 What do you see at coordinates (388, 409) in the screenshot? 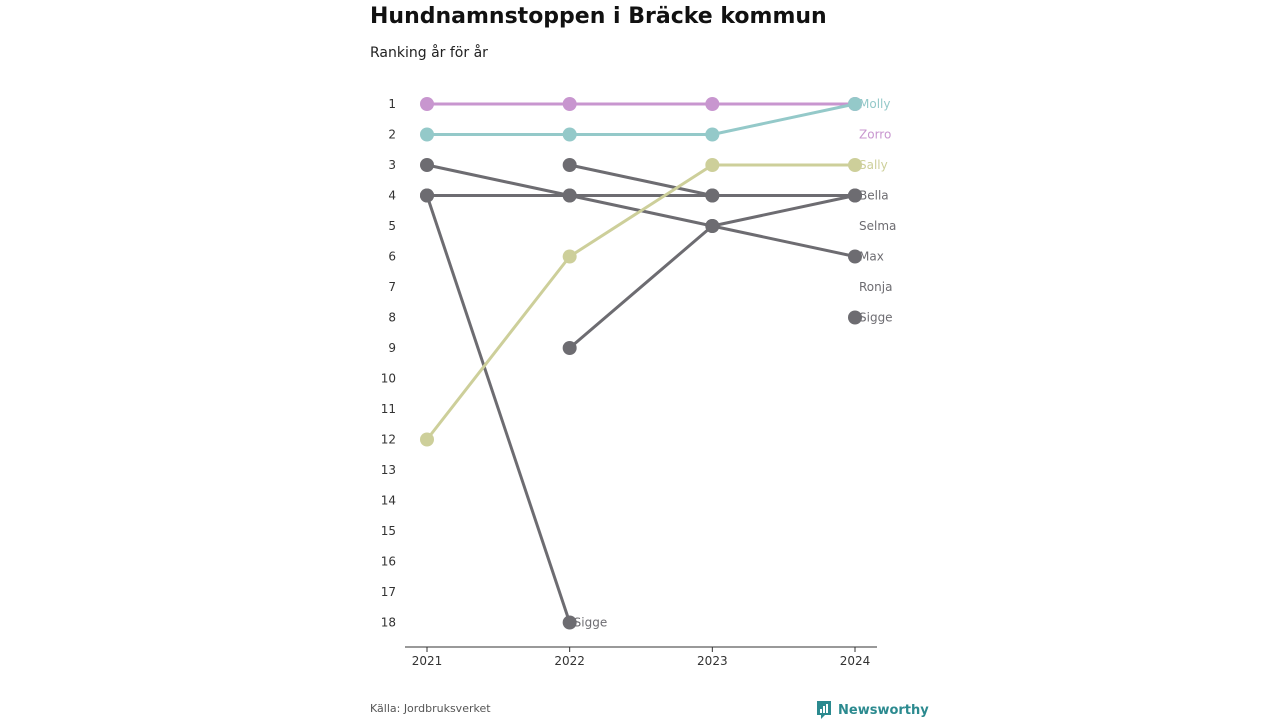
I see `y-tick-label: 11` at bounding box center [388, 409].